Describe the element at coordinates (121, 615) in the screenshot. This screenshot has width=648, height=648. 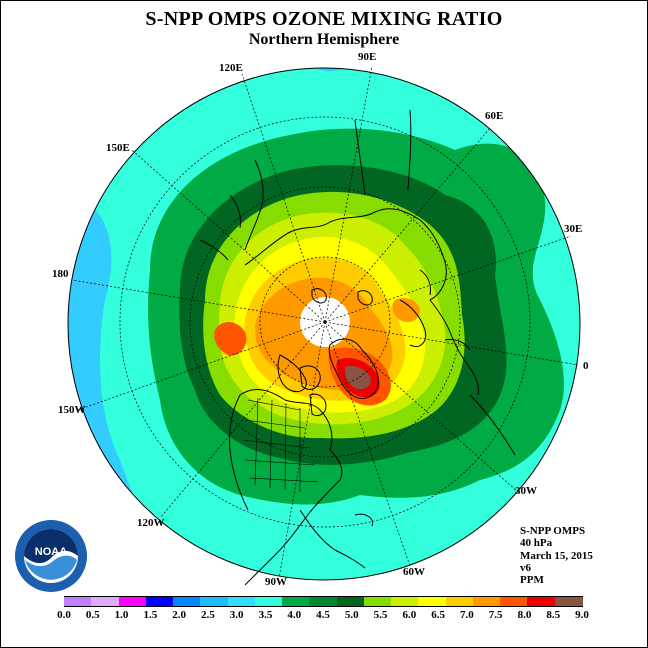
I see `colorbar-tick-label: 1.0` at that location.